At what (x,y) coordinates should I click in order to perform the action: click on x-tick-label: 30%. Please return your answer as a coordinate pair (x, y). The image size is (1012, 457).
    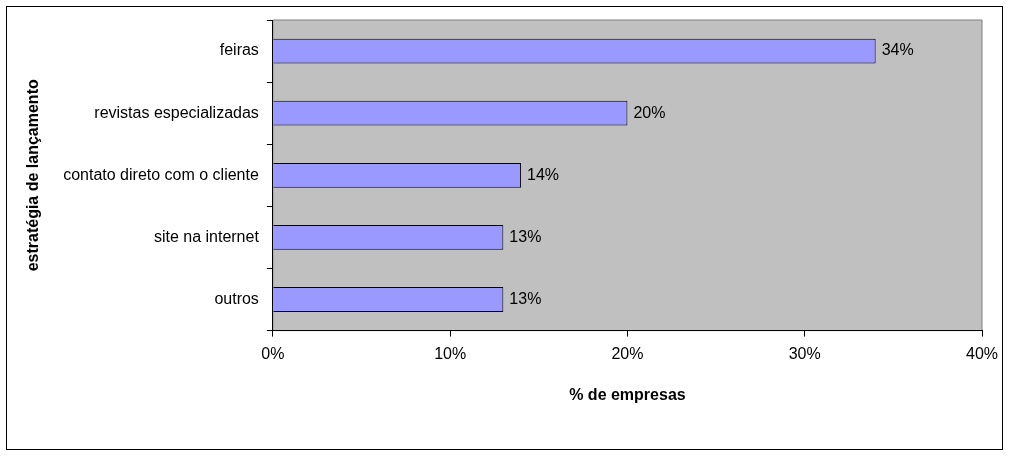
    Looking at the image, I should click on (804, 353).